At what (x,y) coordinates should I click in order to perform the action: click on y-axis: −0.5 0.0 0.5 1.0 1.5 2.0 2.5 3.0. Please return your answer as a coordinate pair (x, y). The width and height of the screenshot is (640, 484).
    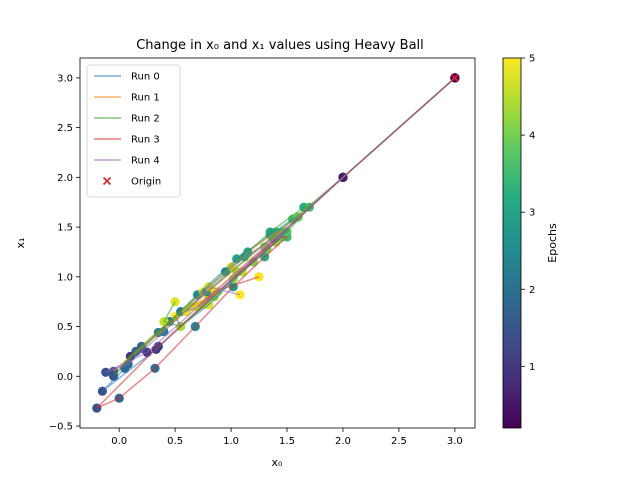
    Looking at the image, I should click on (64, 253).